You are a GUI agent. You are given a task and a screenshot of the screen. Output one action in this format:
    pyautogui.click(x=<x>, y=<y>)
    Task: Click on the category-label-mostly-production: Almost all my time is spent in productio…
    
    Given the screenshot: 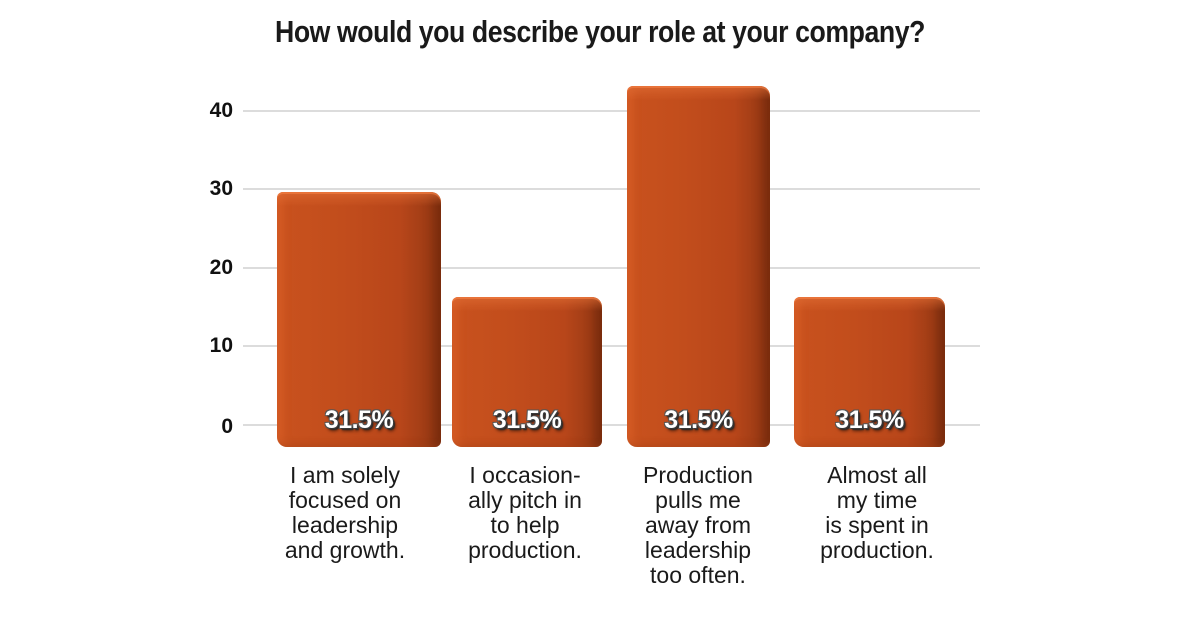 What is the action you would take?
    pyautogui.click(x=877, y=512)
    